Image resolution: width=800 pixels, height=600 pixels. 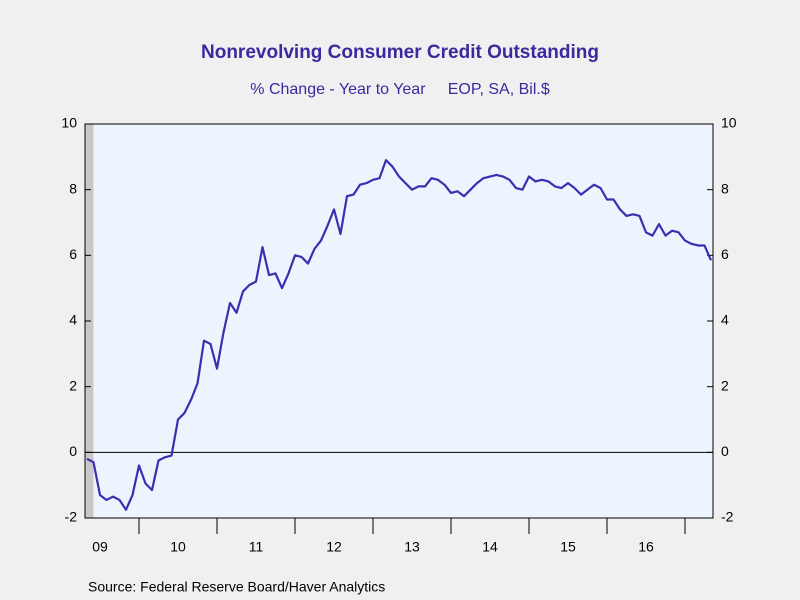 What do you see at coordinates (412, 547) in the screenshot?
I see `x-tick-label: 13` at bounding box center [412, 547].